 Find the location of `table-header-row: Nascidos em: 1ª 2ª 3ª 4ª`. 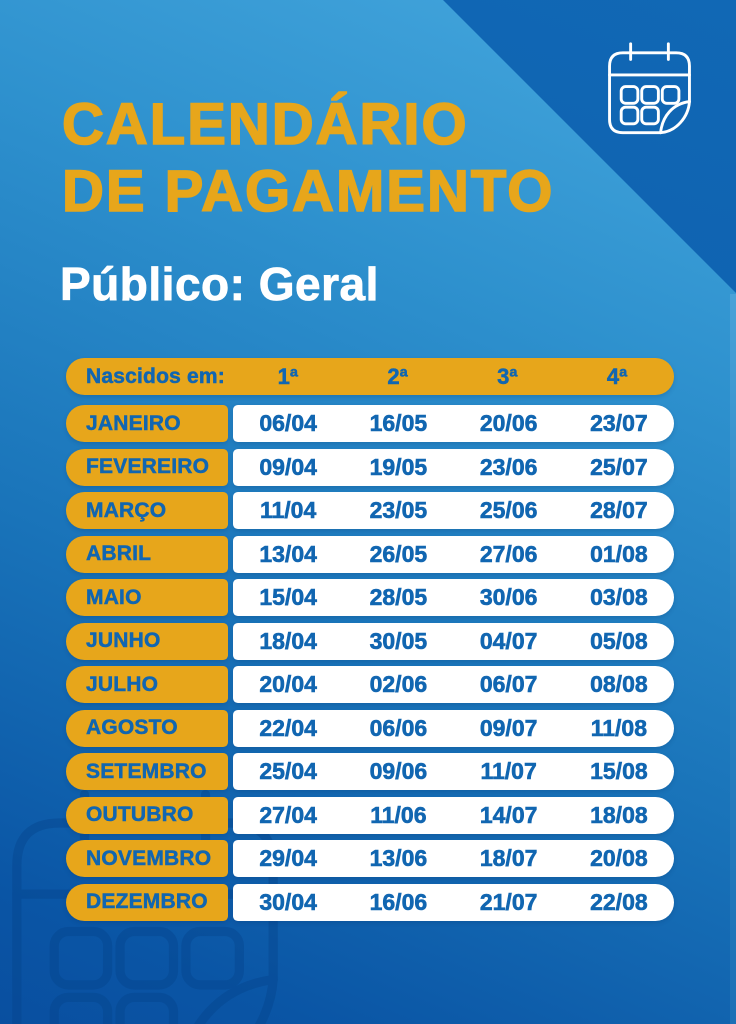

table-header-row: Nascidos em: 1ª 2ª 3ª 4ª is located at coordinates (370, 376).